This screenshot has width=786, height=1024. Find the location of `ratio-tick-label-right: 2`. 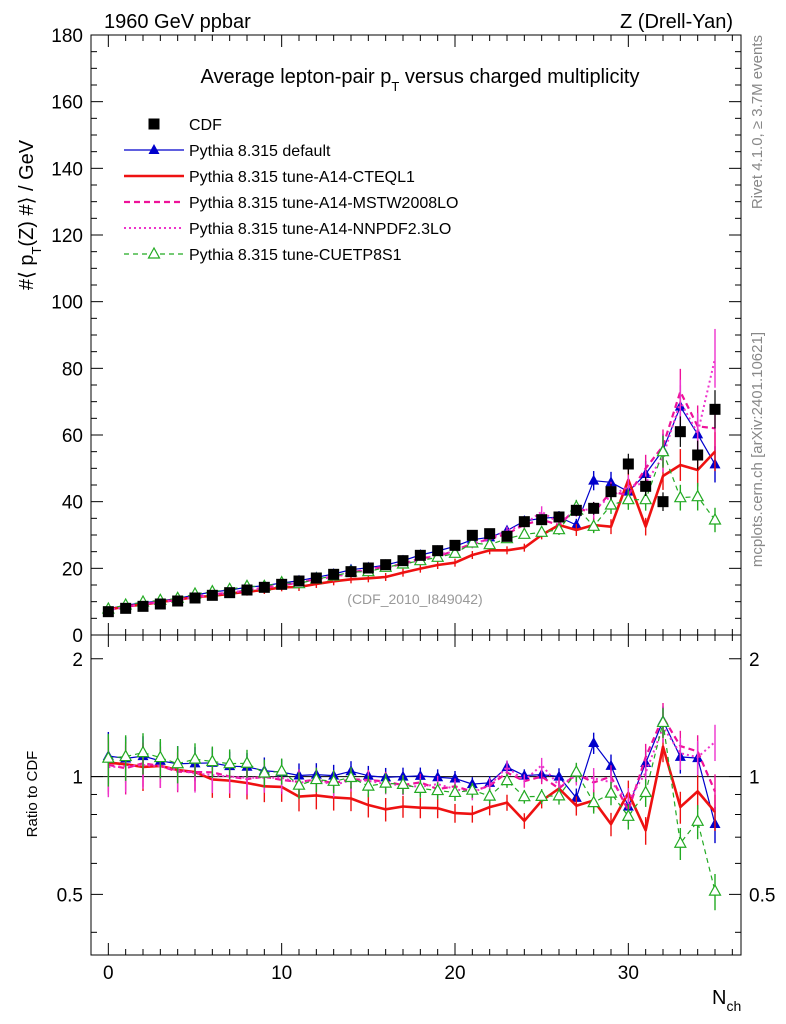

ratio-tick-label-right: 2 is located at coordinates (754, 660).